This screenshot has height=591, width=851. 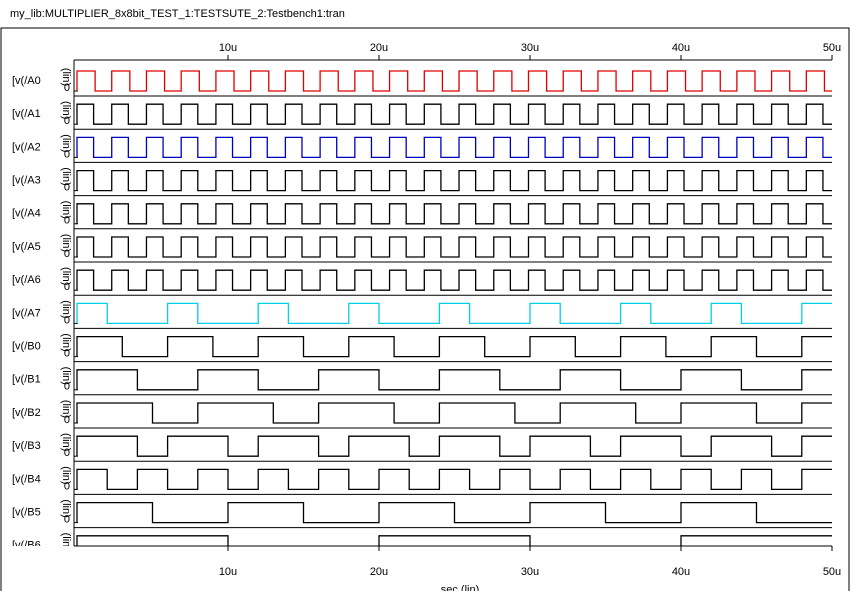 I want to click on series-label: [v(/A7, so click(x=26, y=313).